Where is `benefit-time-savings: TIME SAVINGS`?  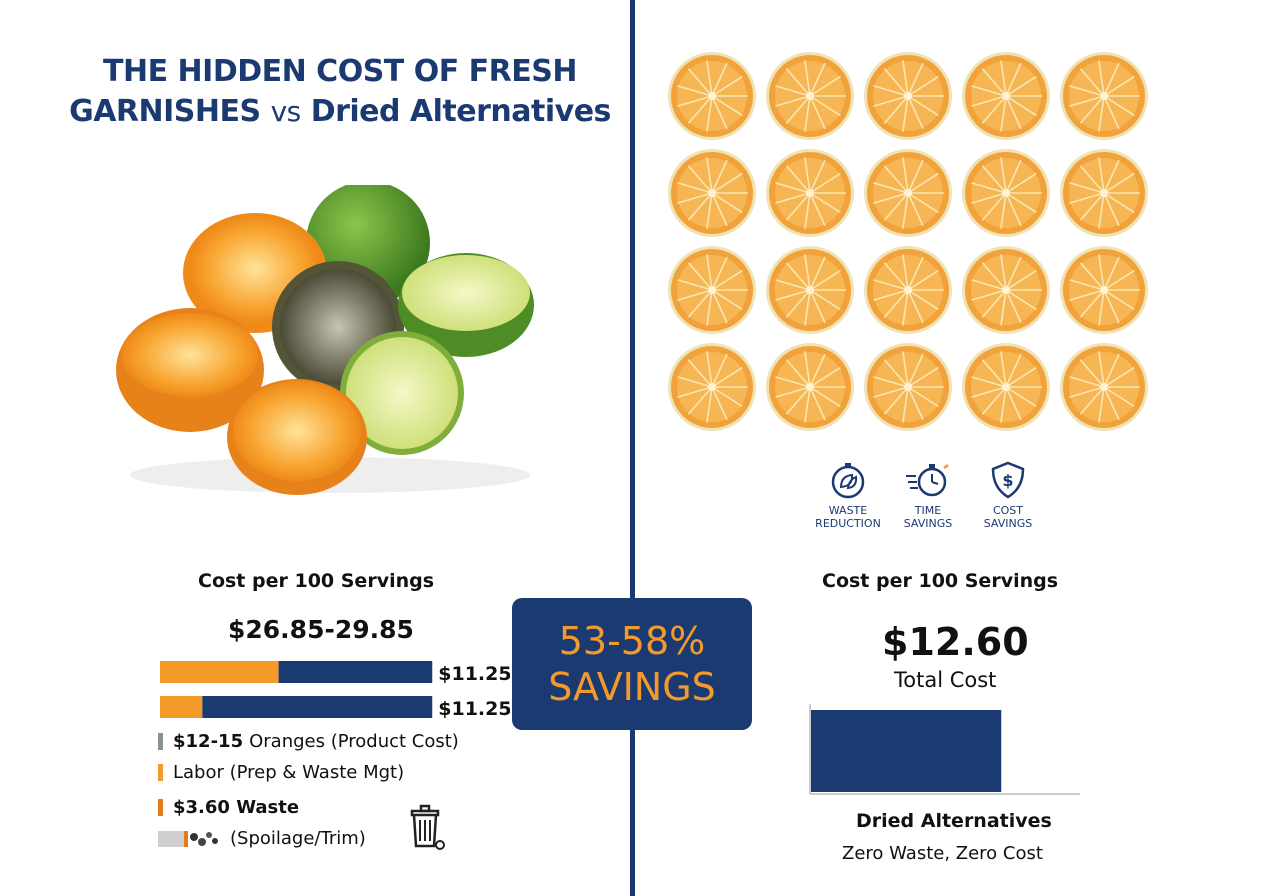
benefit-time-savings: TIME SAVINGS is located at coordinates (928, 495).